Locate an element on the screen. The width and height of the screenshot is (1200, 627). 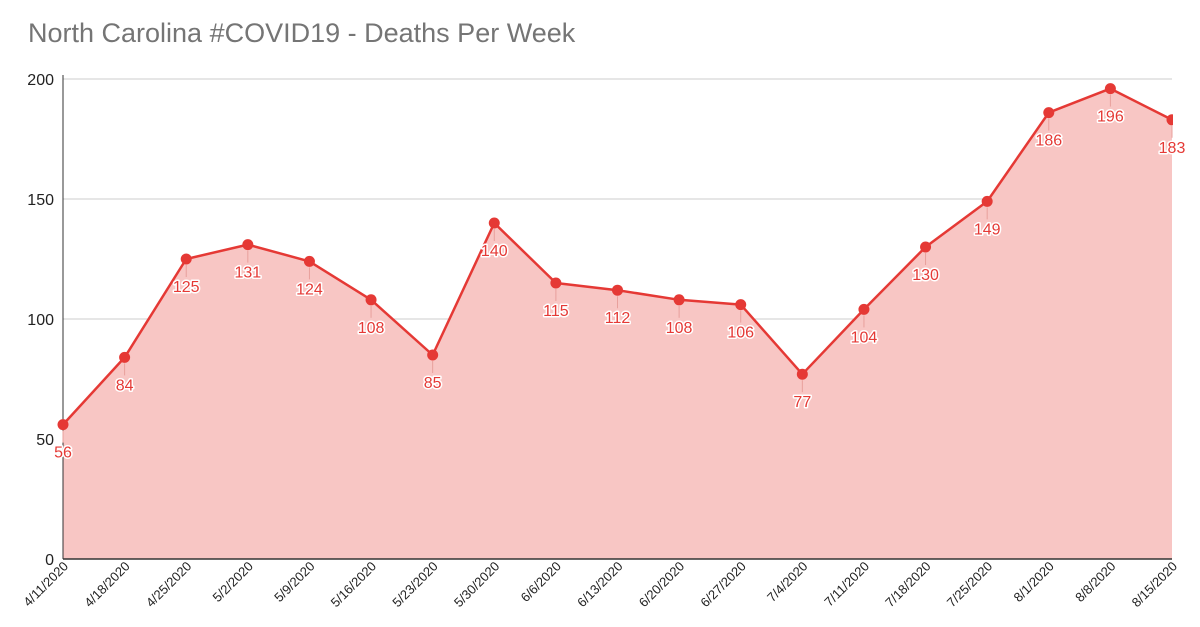
x-tick-label: 4/18/2020 is located at coordinates (107, 585).